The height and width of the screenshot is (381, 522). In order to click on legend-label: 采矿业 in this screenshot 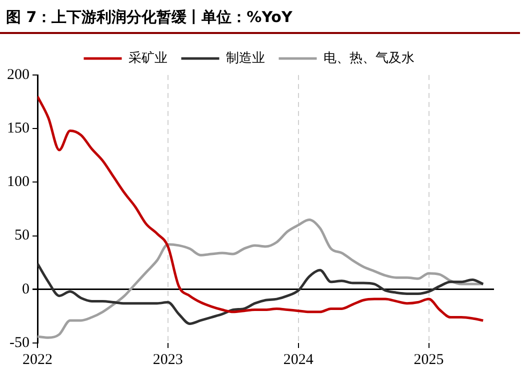, I will do `click(148, 58)`.